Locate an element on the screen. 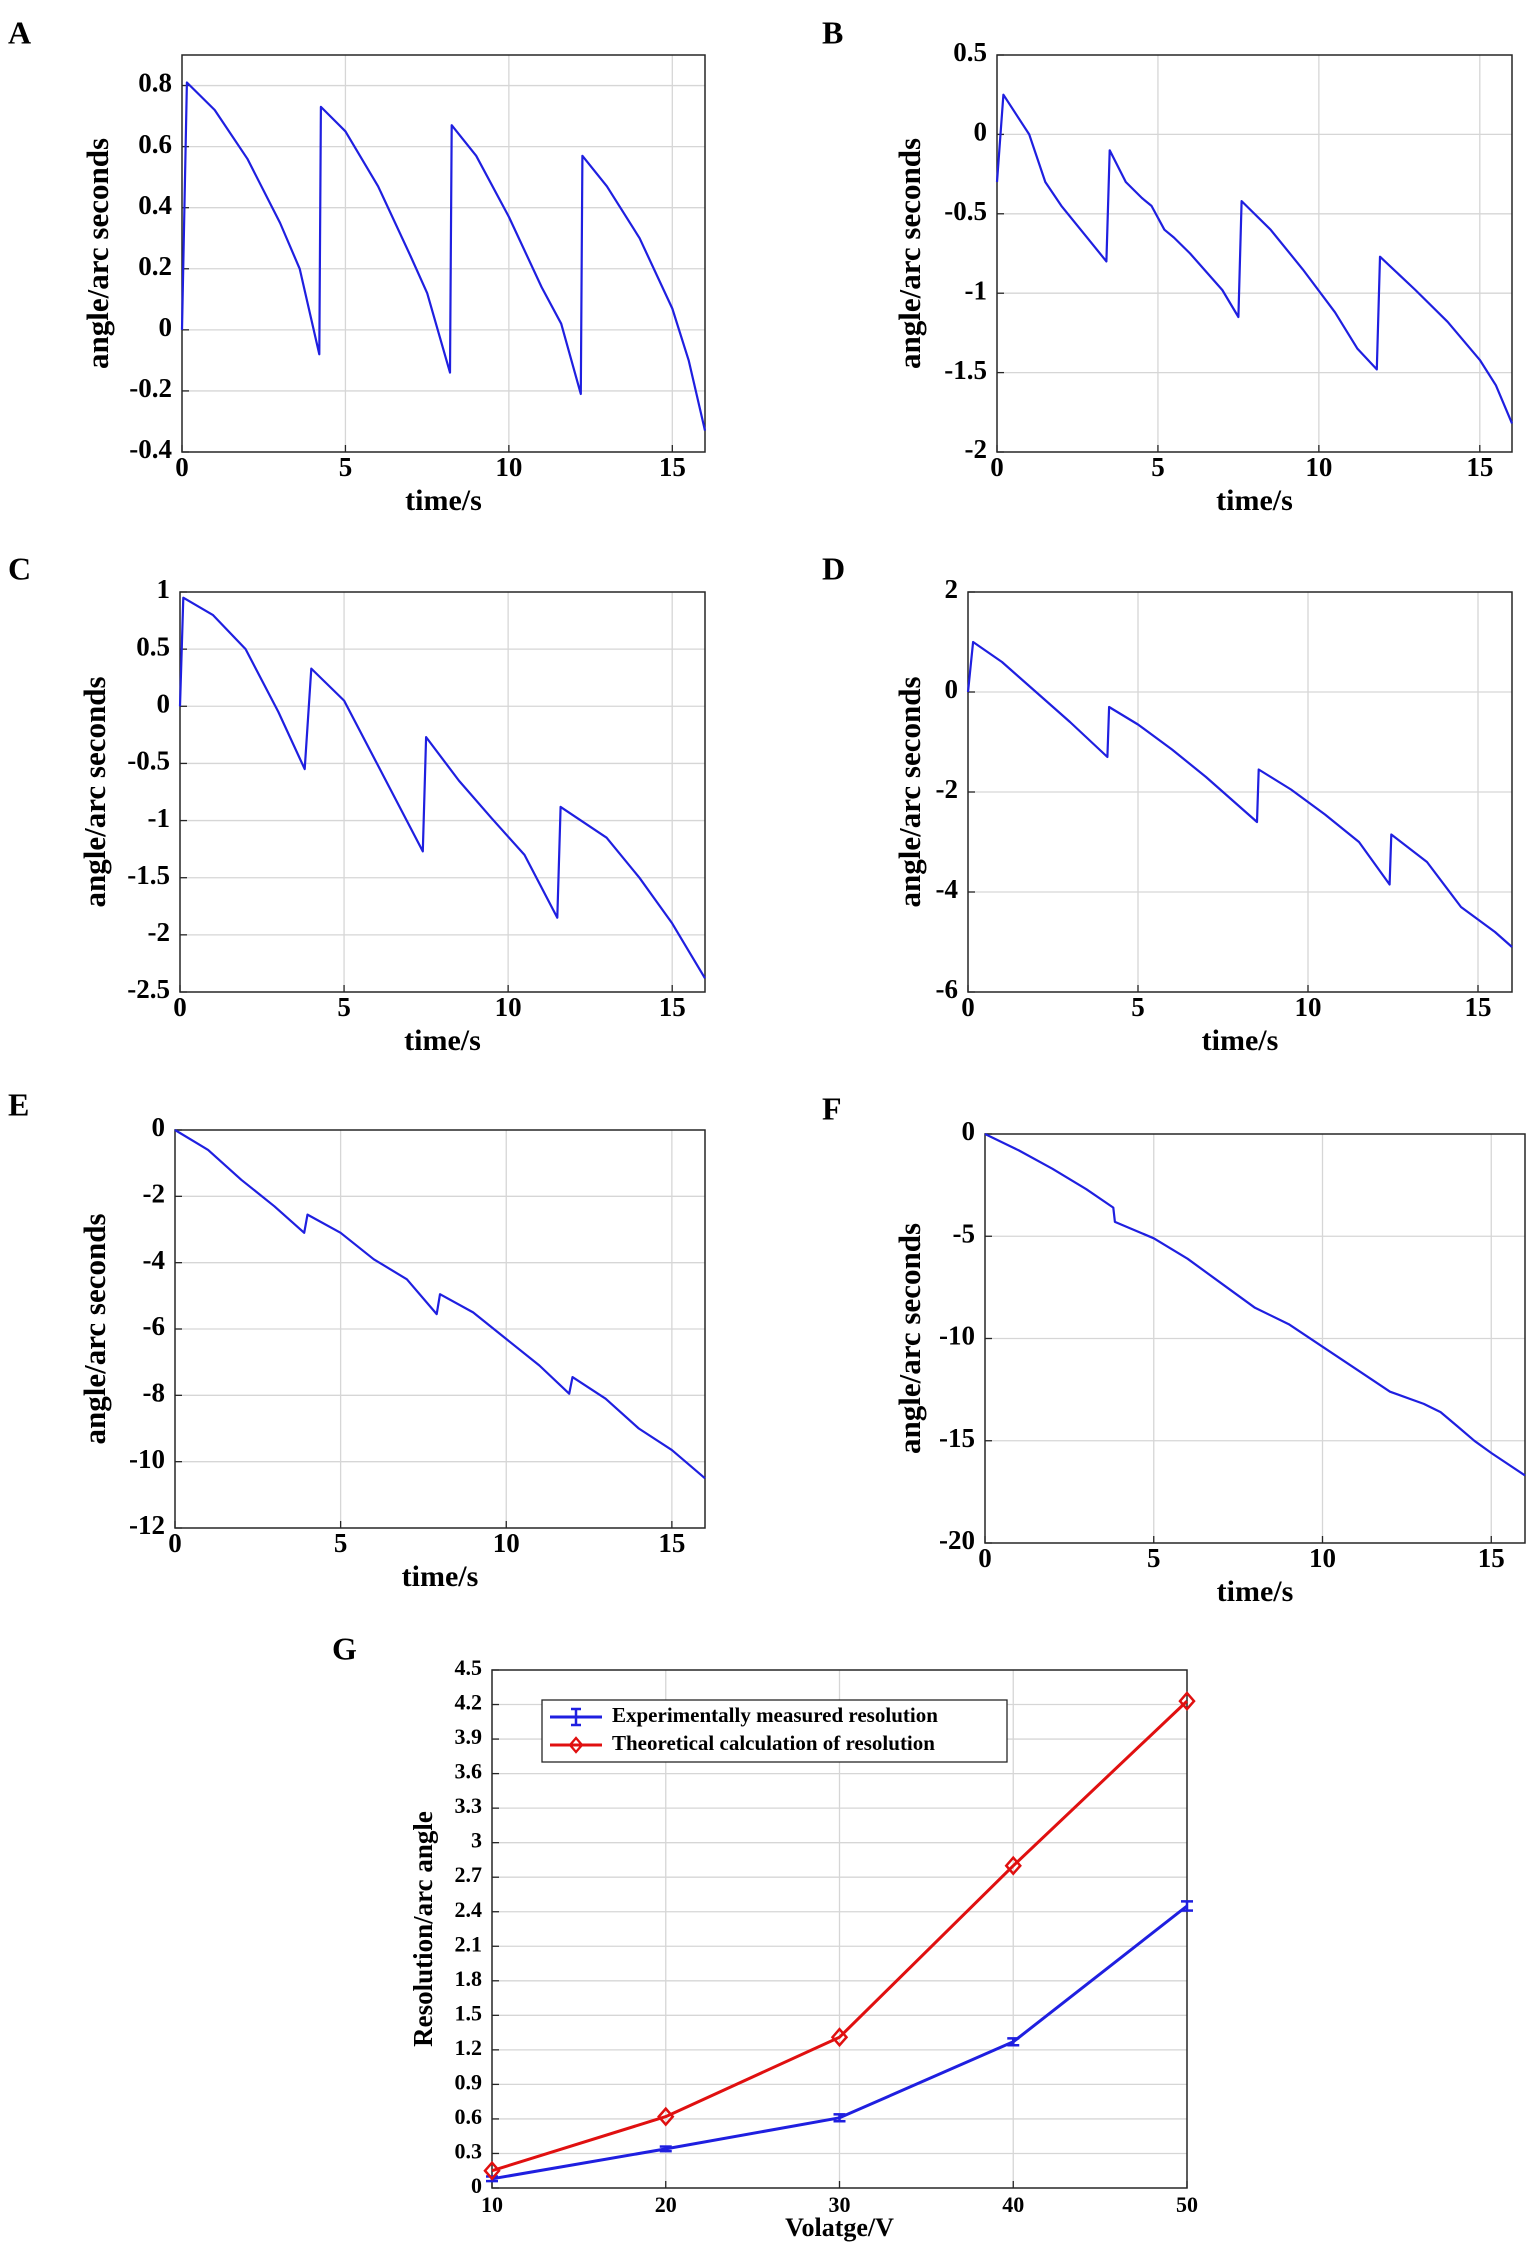 This screenshot has width=1535, height=2258. y-tick-label: 2 is located at coordinates (952, 589).